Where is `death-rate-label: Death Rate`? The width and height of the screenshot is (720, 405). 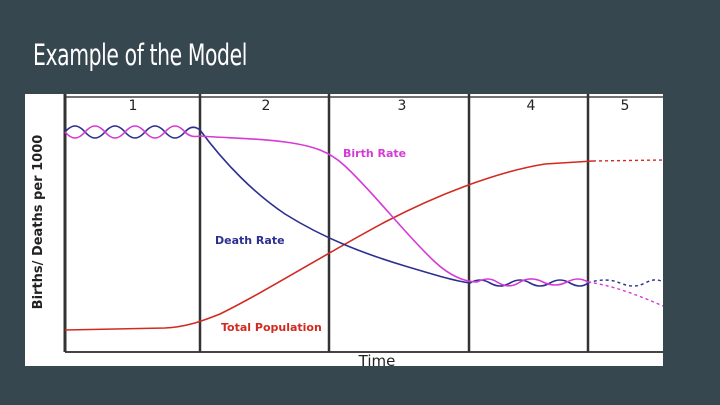 death-rate-label: Death Rate is located at coordinates (250, 240).